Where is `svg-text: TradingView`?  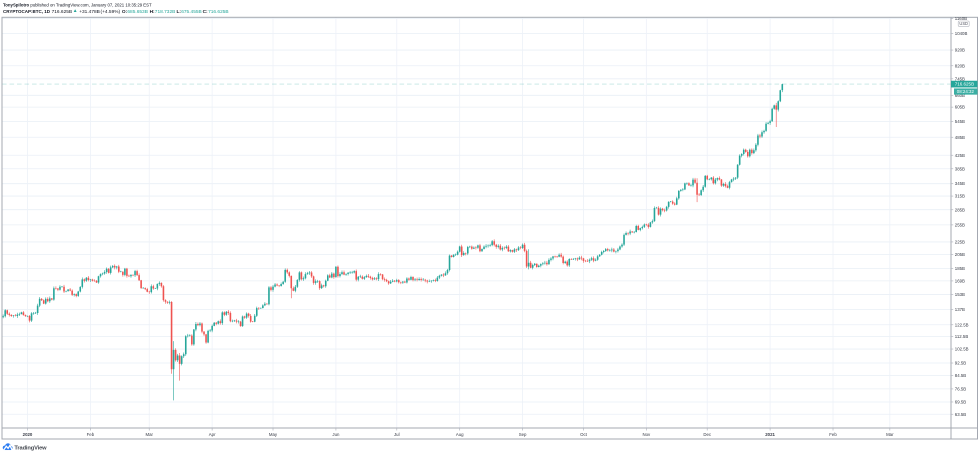
svg-text: TradingView is located at coordinates (30, 448).